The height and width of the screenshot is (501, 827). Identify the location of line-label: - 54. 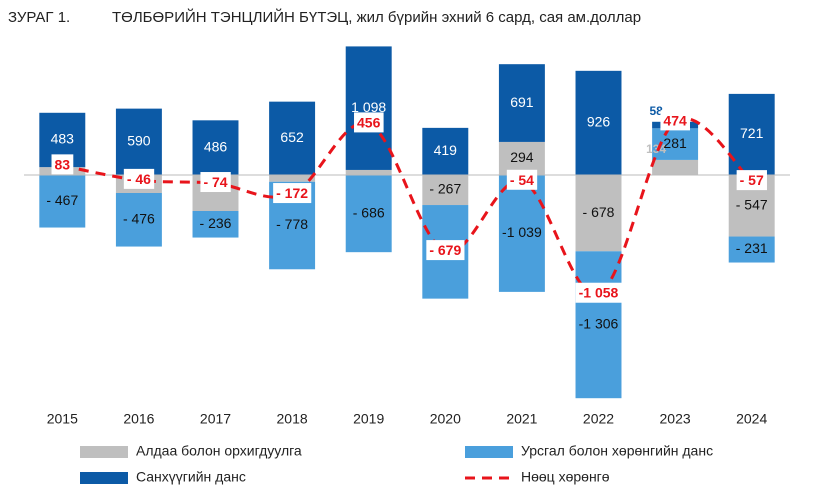
(522, 179).